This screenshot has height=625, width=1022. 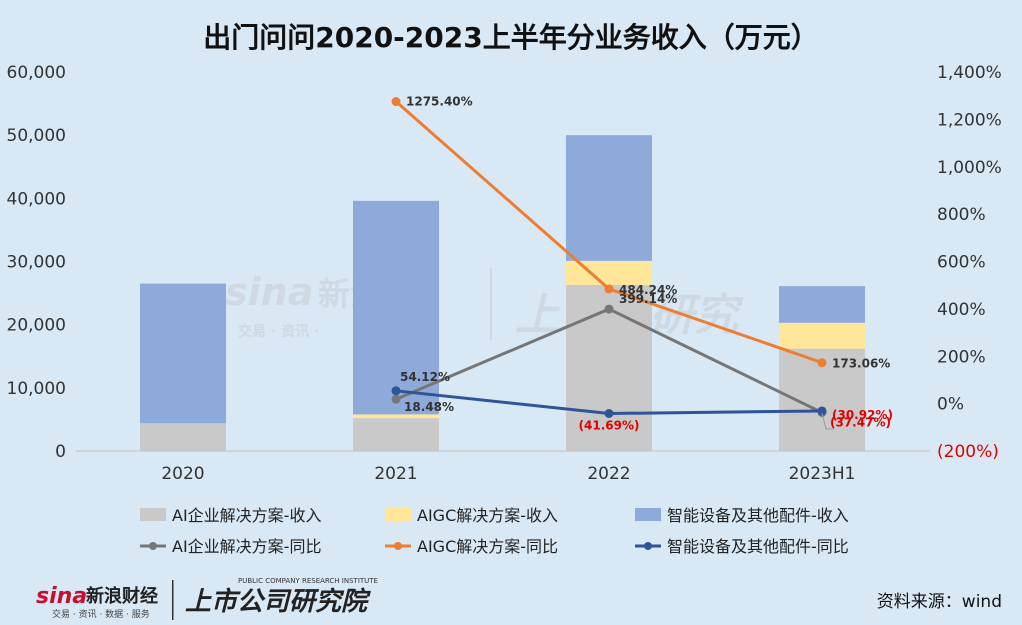 I want to click on legend-label: 智能设备及其他配件-收入, so click(x=758, y=515).